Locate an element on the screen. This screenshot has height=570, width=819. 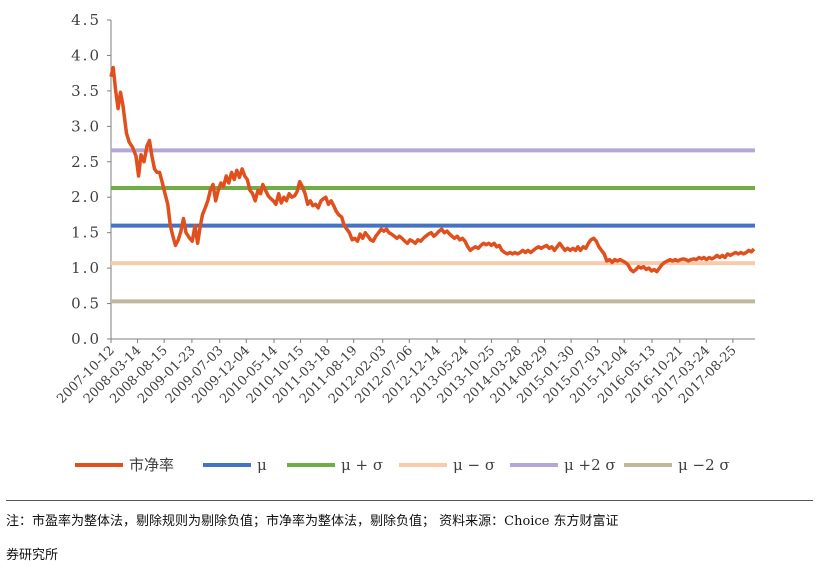
legend: 市净率 μ μ + σ μ − σ μ +2 σ μ −2 σ is located at coordinates (402, 465).